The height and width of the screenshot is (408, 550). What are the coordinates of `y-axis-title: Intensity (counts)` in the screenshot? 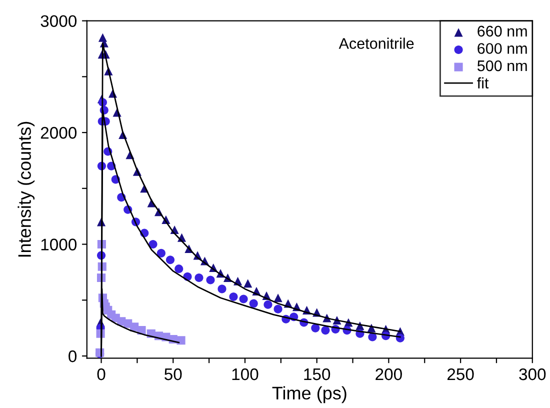 It's located at (26, 189).